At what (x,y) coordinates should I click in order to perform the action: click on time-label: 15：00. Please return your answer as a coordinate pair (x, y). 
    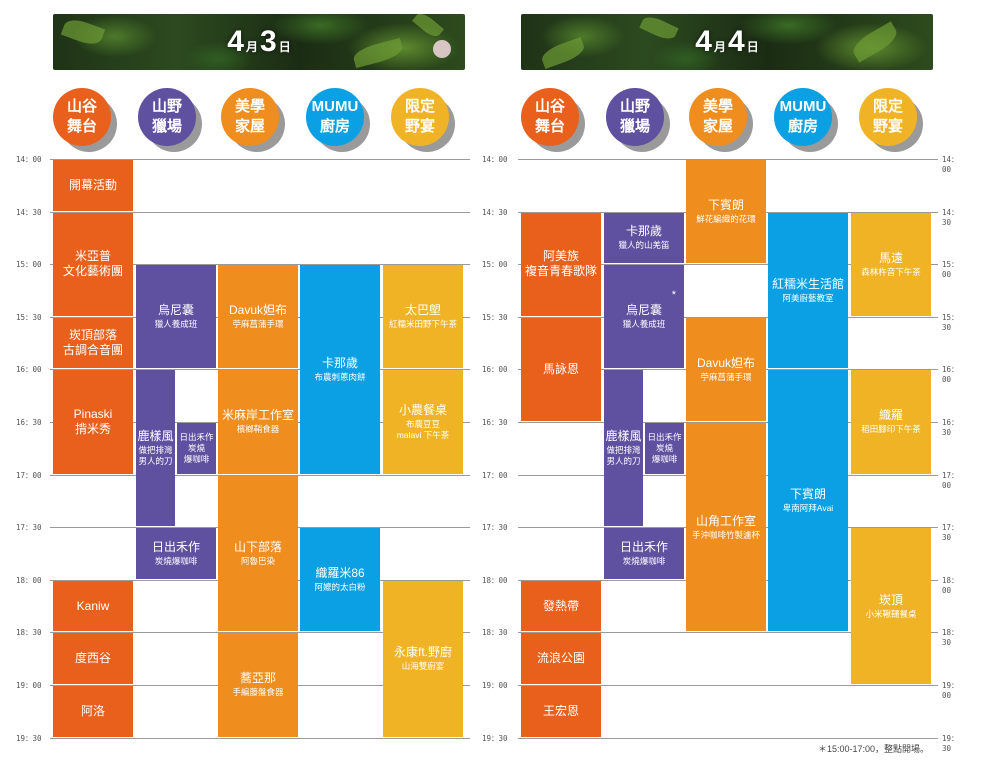
    Looking at the image, I should click on (495, 265).